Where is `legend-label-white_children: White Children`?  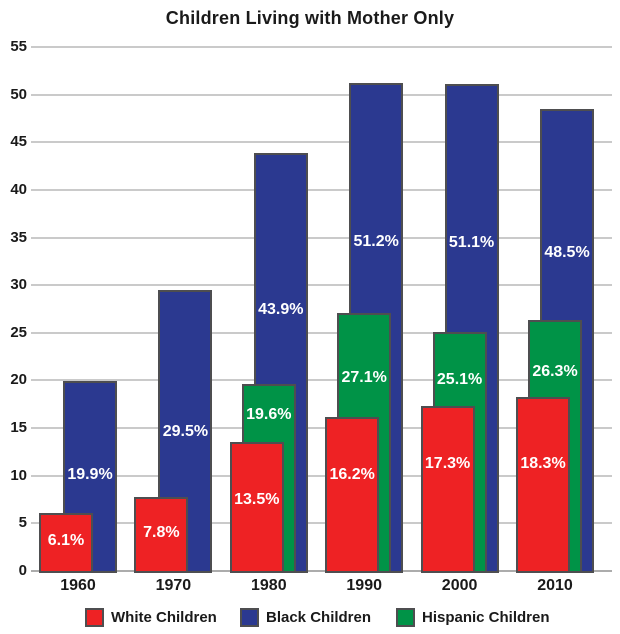 legend-label-white_children: White Children is located at coordinates (164, 617).